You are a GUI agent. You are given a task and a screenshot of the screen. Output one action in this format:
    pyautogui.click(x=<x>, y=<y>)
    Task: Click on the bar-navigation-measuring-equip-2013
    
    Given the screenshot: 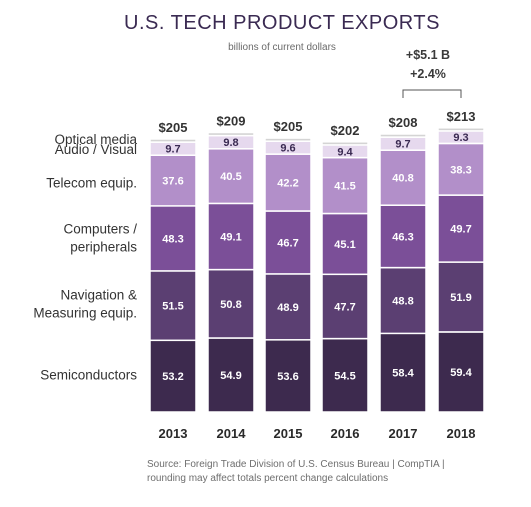 What is the action you would take?
    pyautogui.click(x=173, y=306)
    